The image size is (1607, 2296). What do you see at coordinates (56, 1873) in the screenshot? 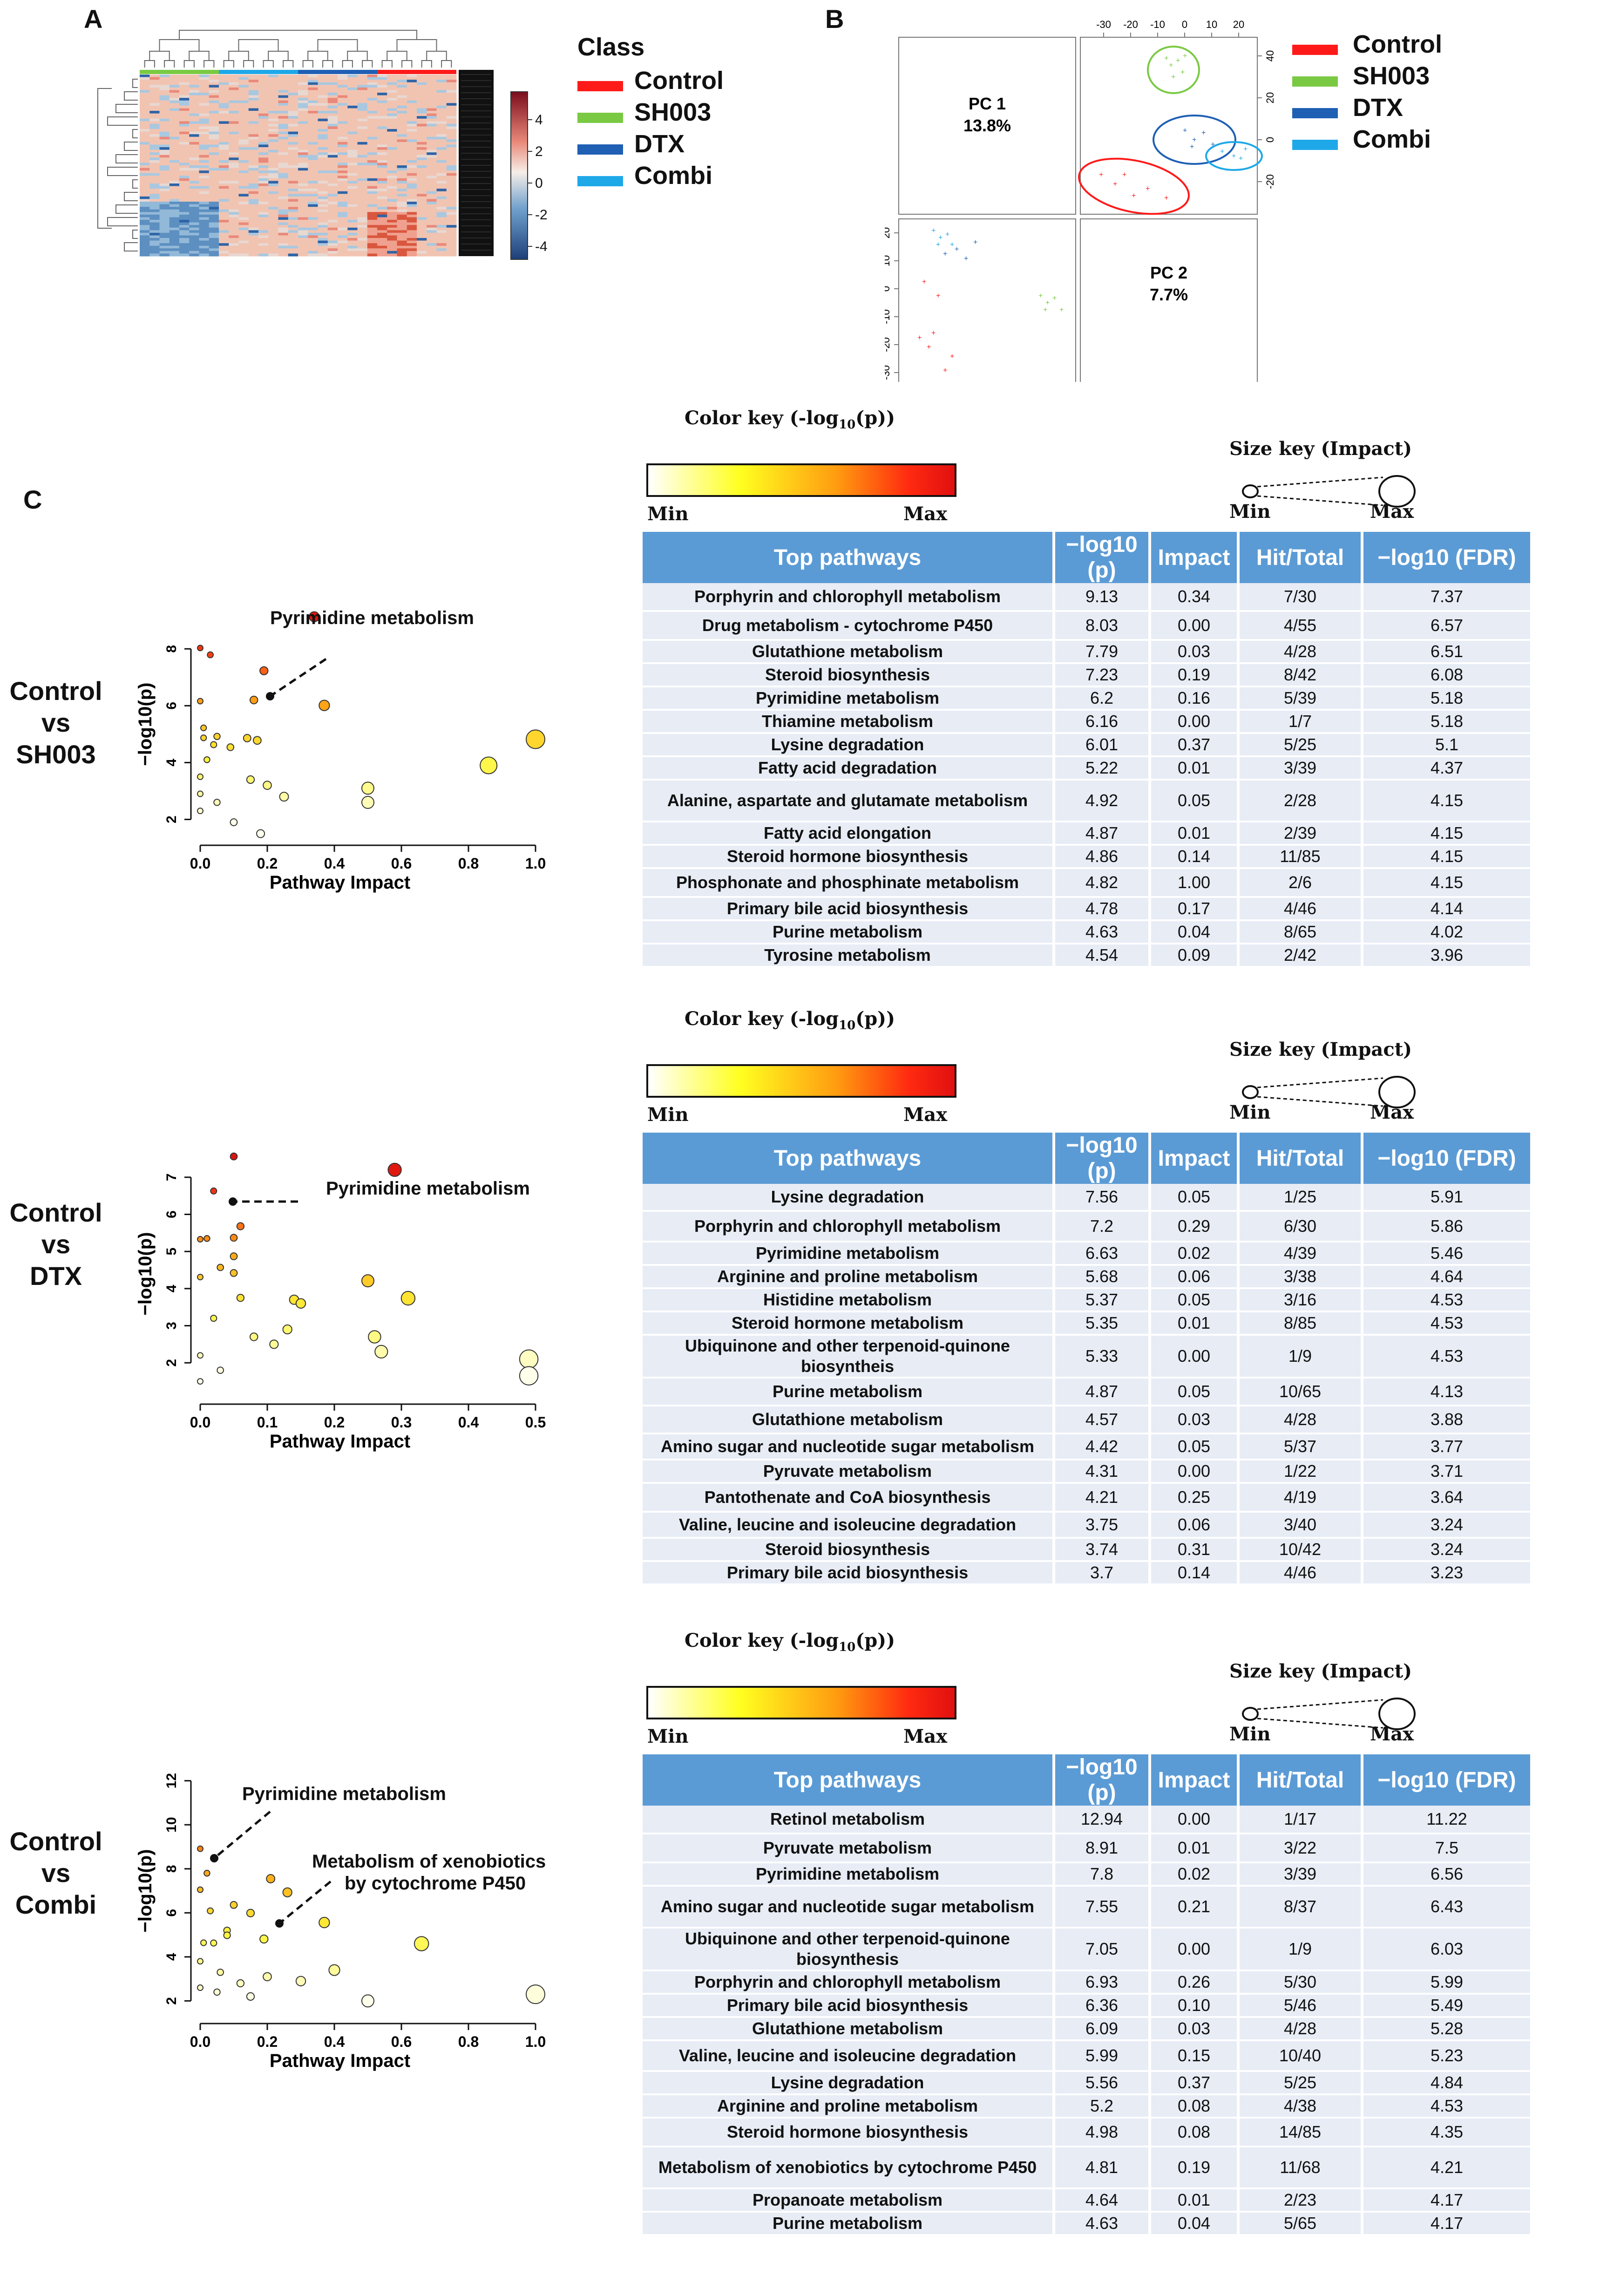
I see `comparison-label-line: vs` at bounding box center [56, 1873].